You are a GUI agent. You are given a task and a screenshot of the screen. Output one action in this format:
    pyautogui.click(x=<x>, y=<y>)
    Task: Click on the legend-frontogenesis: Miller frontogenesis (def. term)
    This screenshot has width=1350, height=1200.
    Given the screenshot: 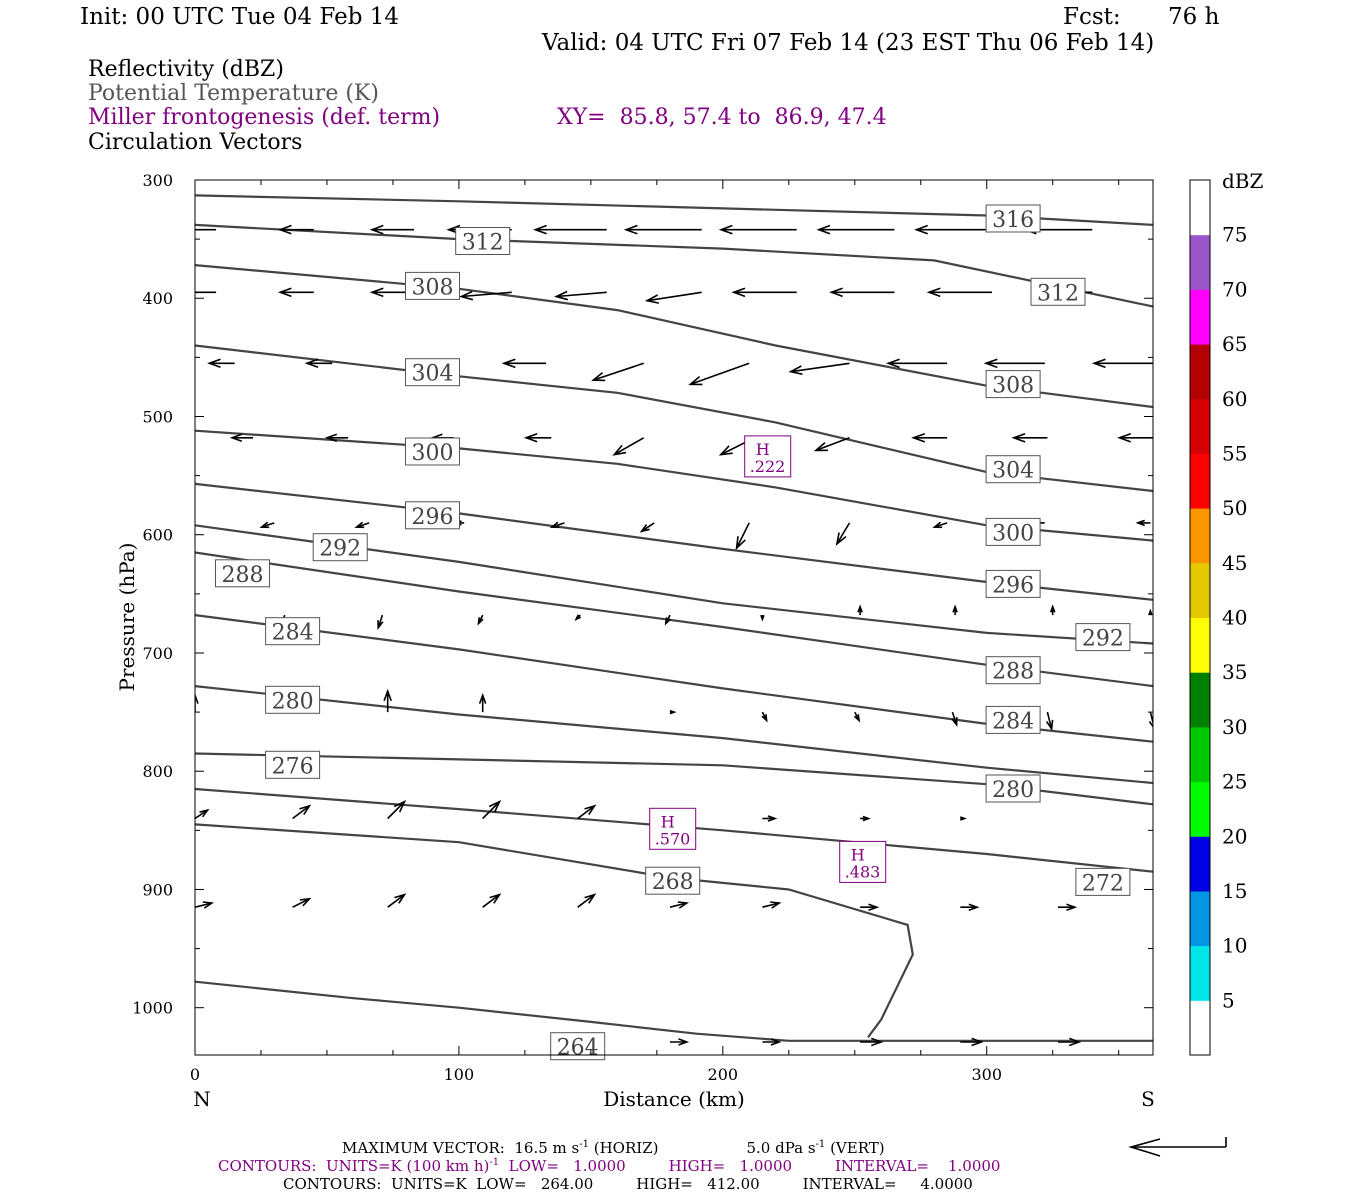 What is the action you would take?
    pyautogui.click(x=264, y=117)
    